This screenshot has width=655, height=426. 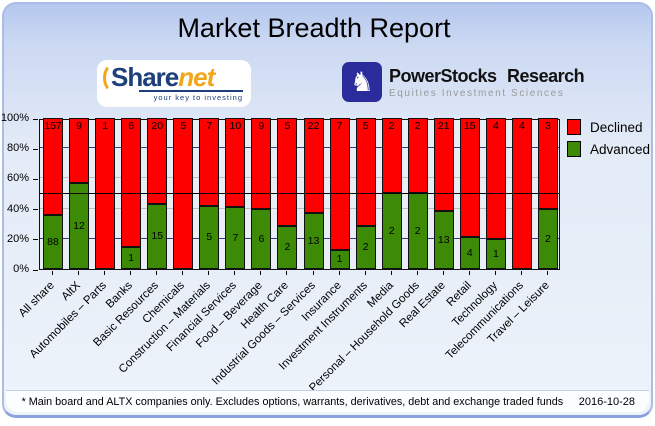 What do you see at coordinates (339, 126) in the screenshot?
I see `declined-value-label: 7` at bounding box center [339, 126].